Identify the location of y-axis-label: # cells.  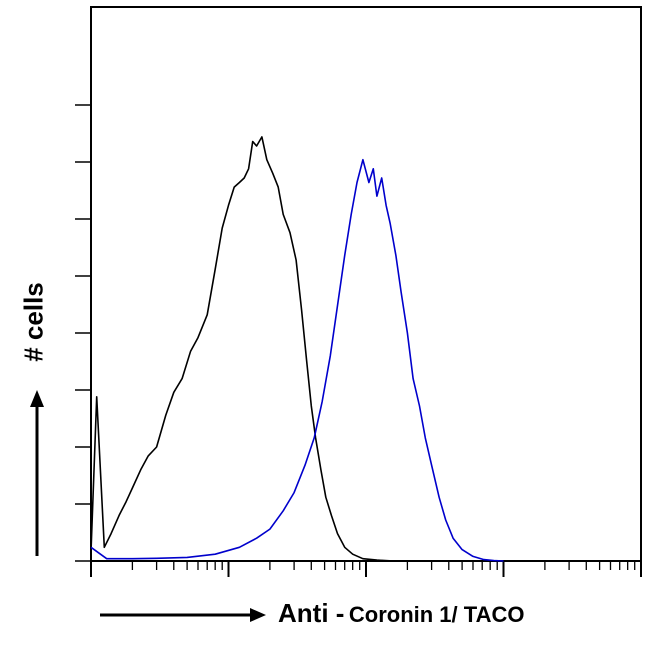
(34, 322).